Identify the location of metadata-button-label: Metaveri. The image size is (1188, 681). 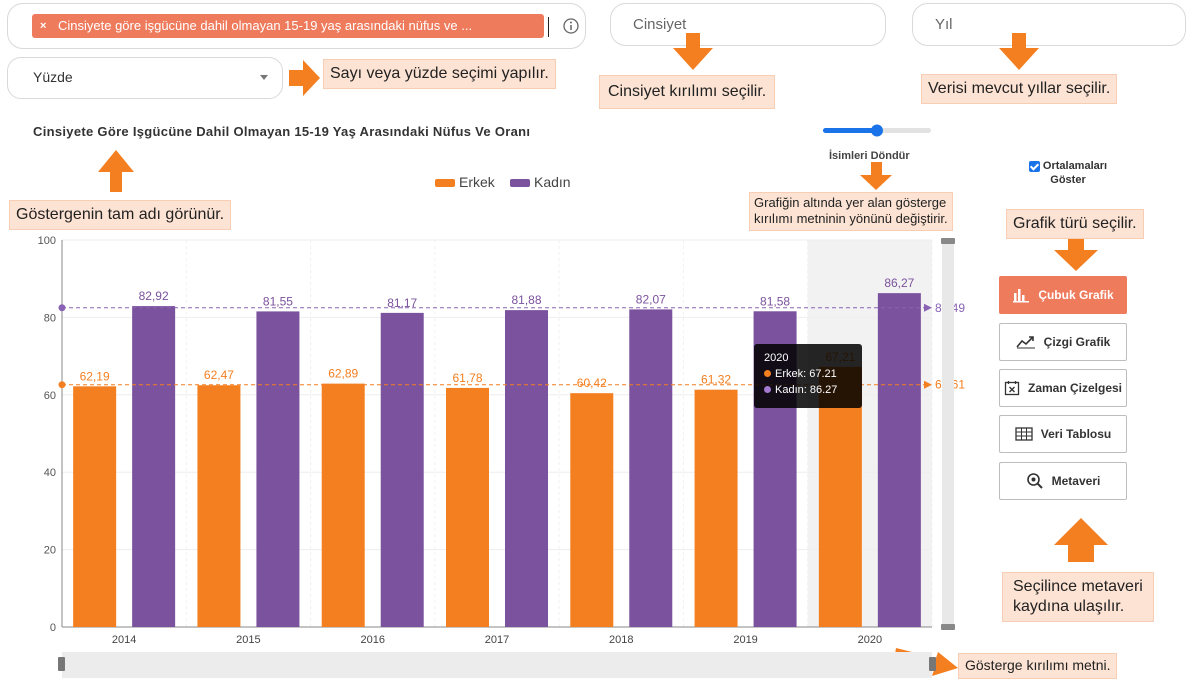
(1076, 481).